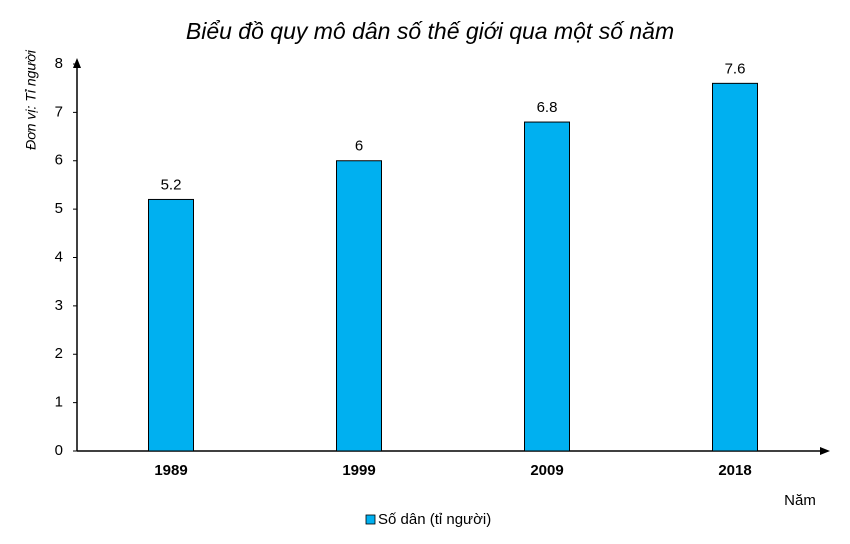  Describe the element at coordinates (800, 500) in the screenshot. I see `x-axis-label: Năm` at that location.